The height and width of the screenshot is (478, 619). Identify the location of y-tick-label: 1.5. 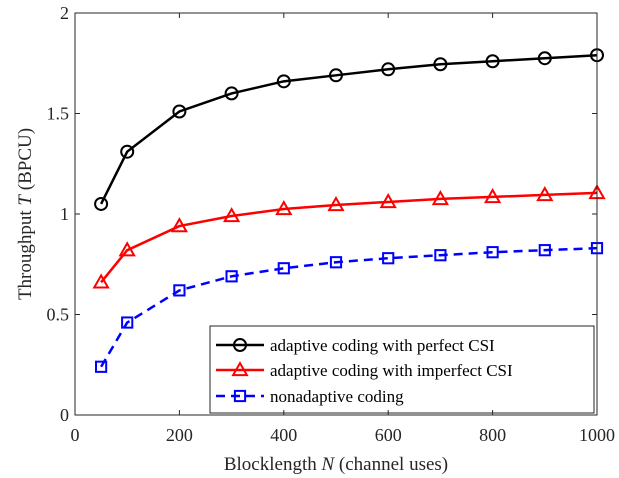
(58, 114).